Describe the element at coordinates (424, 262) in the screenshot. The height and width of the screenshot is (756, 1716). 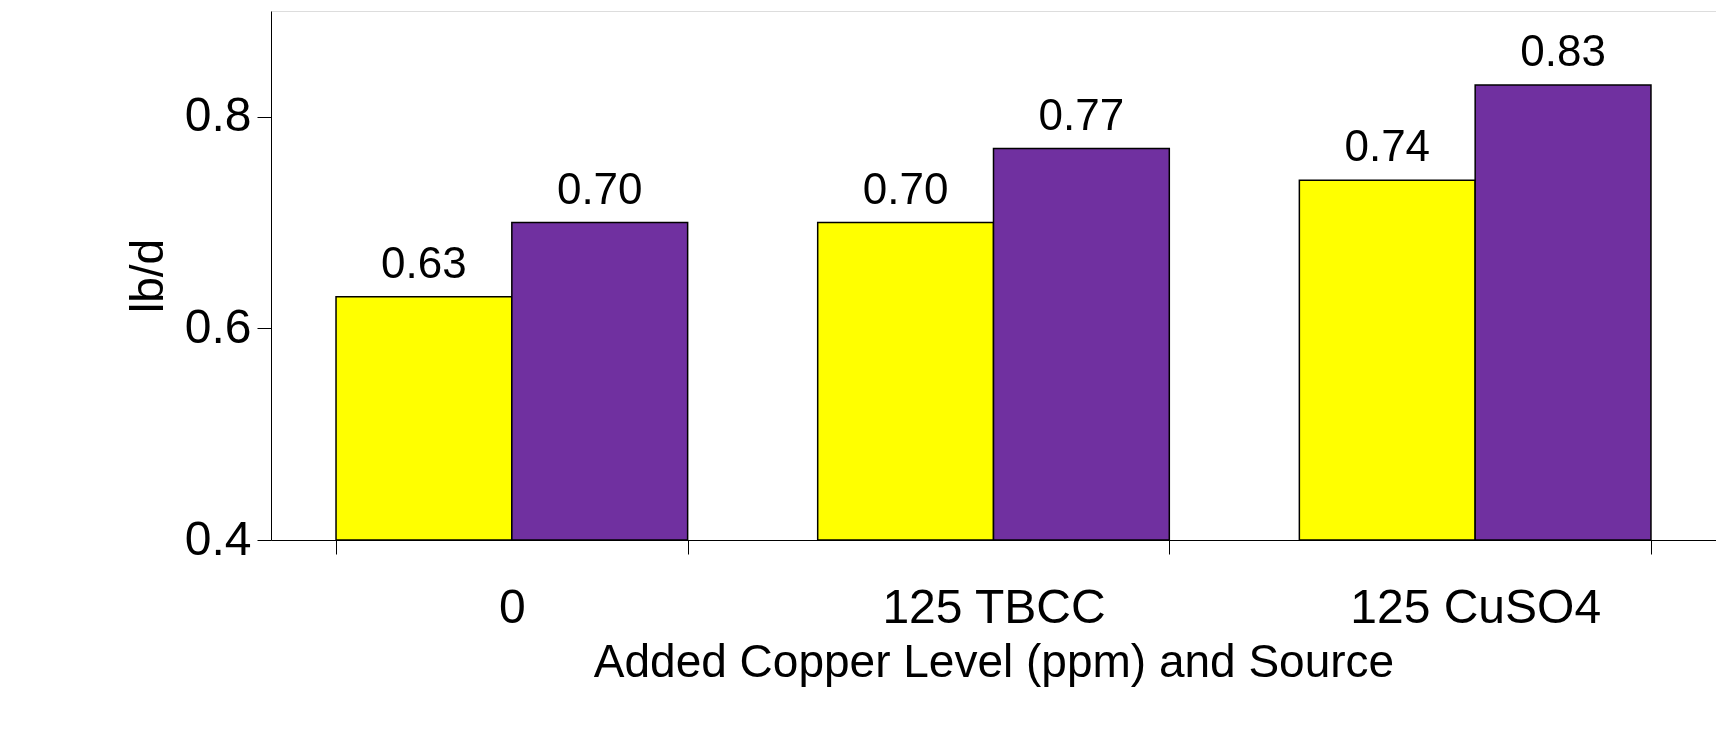
I see `data-label: 0.63` at that location.